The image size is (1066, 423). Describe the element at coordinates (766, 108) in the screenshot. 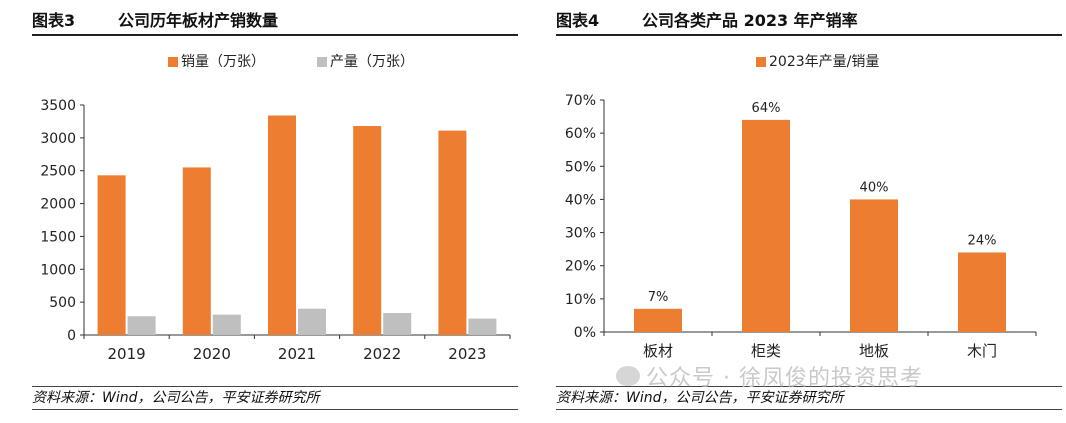

I see `data-label: 64%` at that location.